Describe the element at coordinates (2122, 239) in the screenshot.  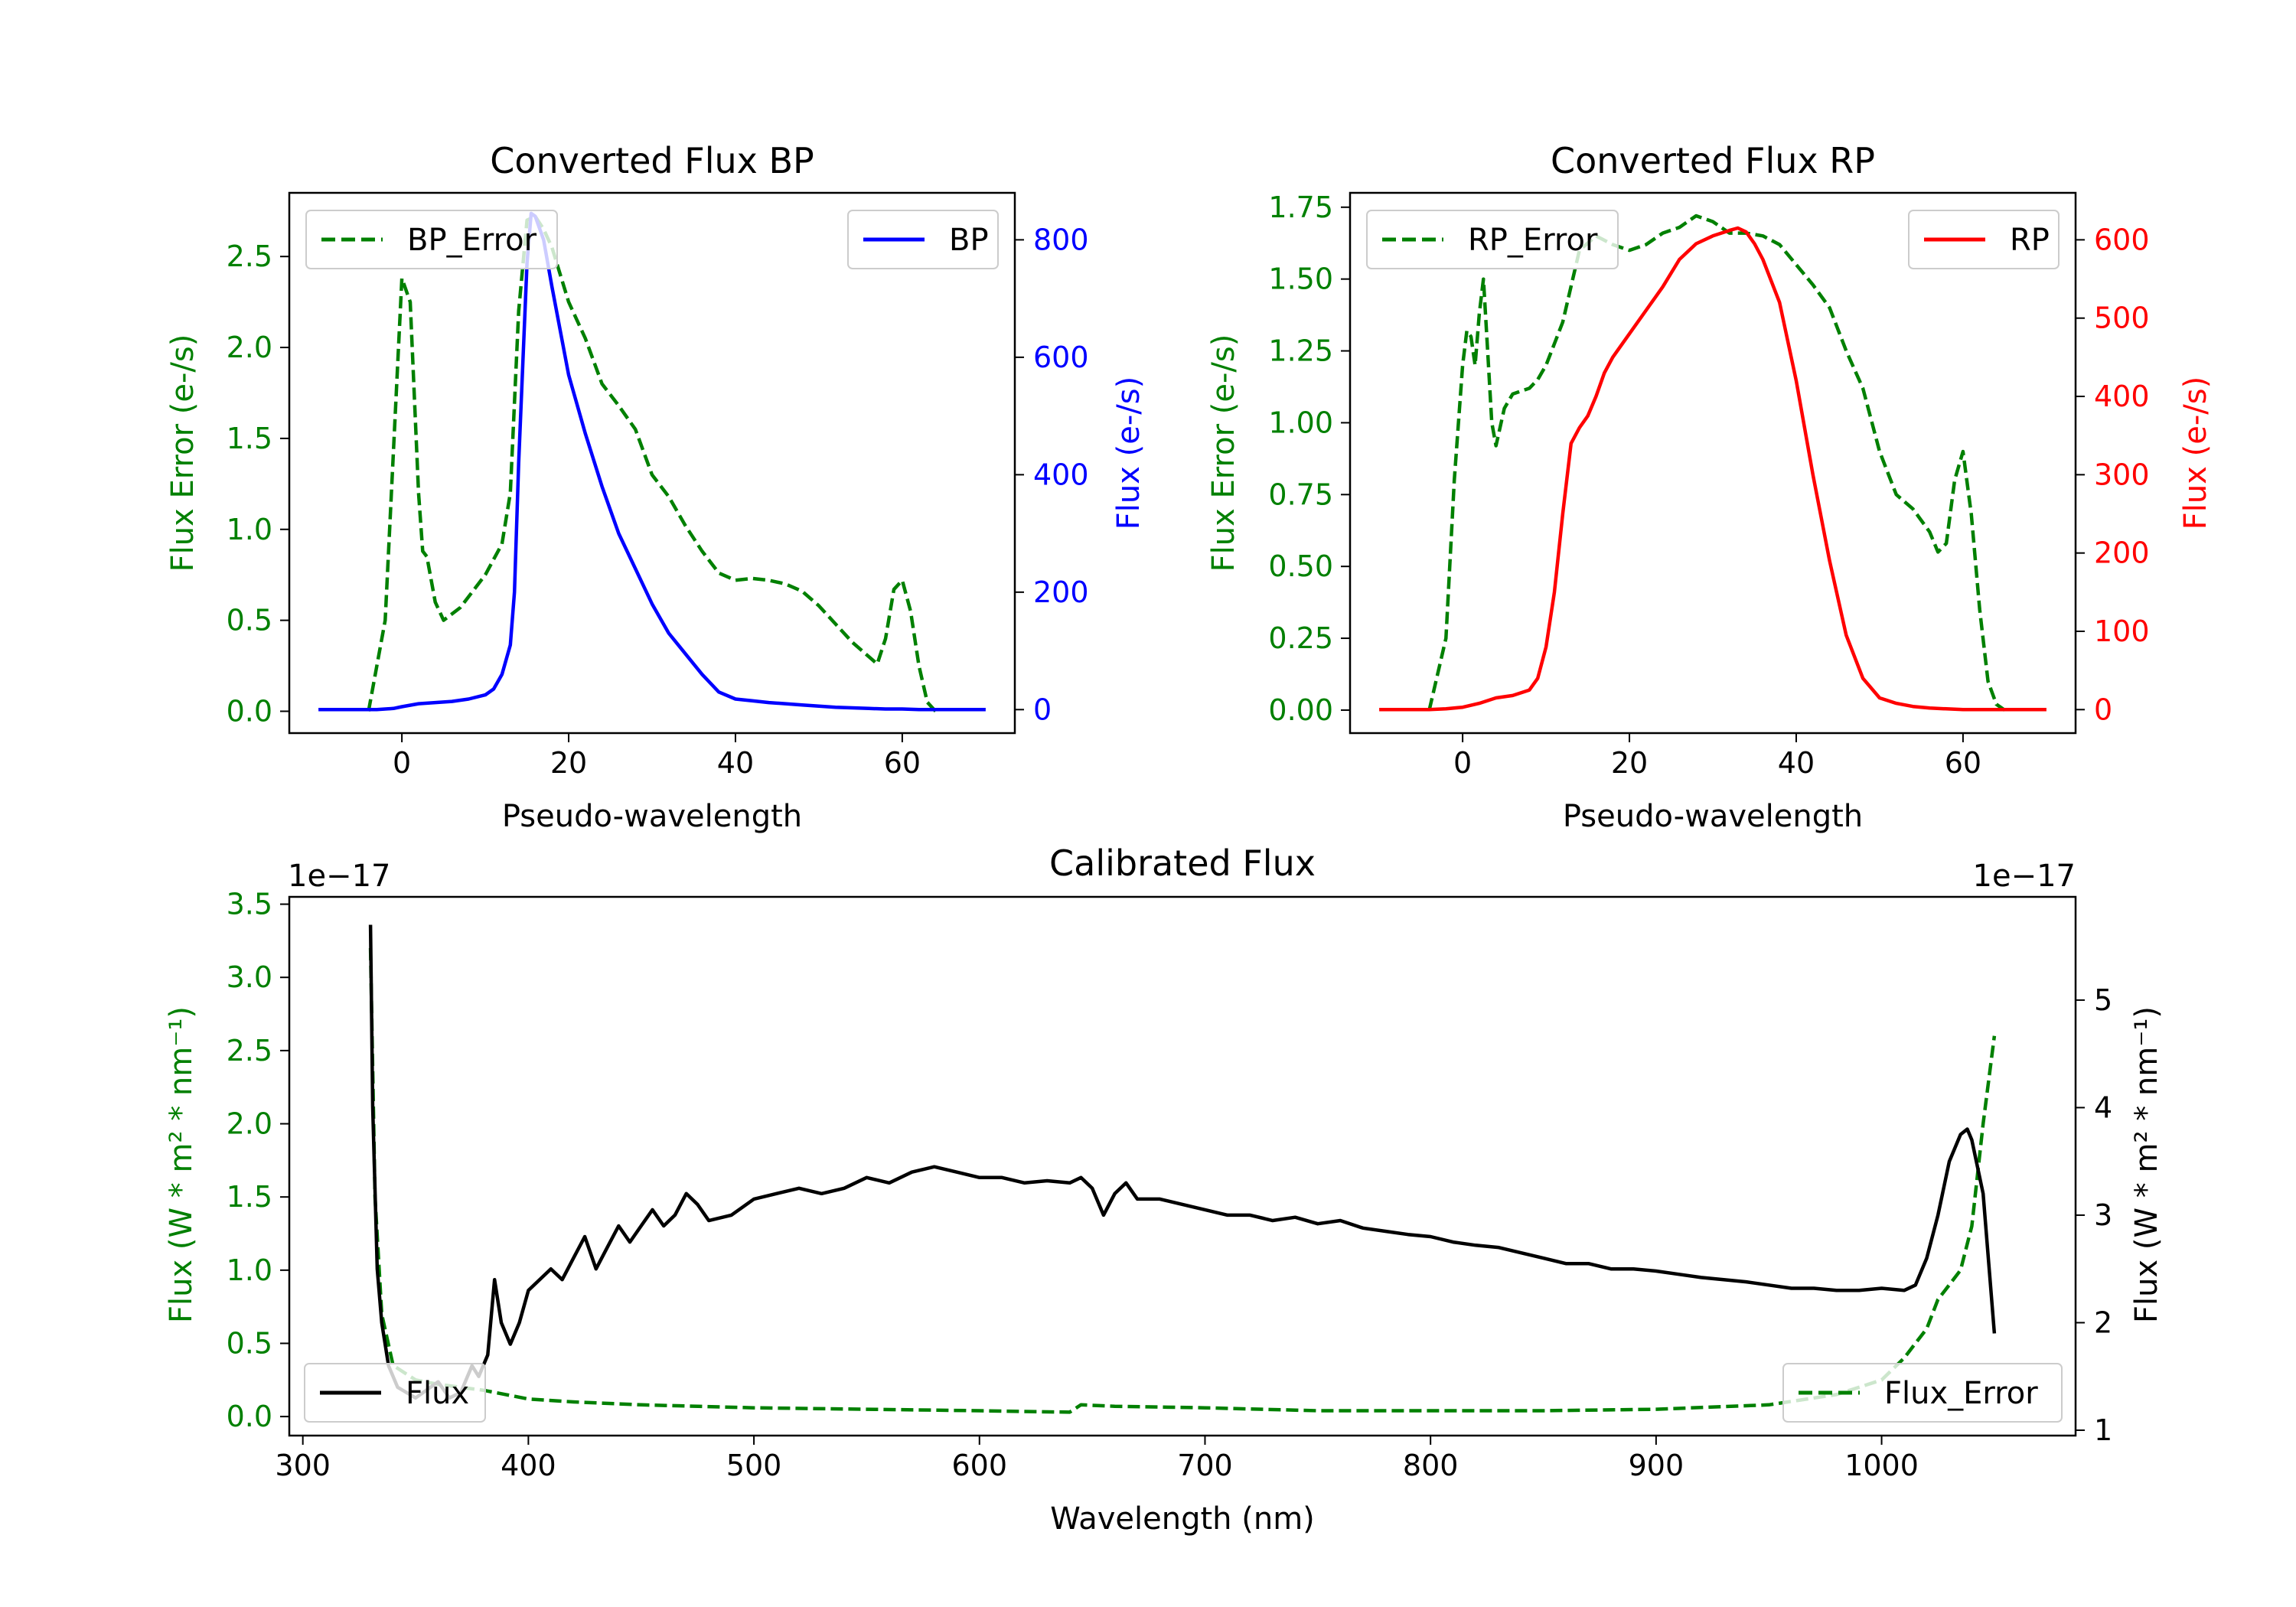
I see `rp-yr-tick-label: 600` at that location.